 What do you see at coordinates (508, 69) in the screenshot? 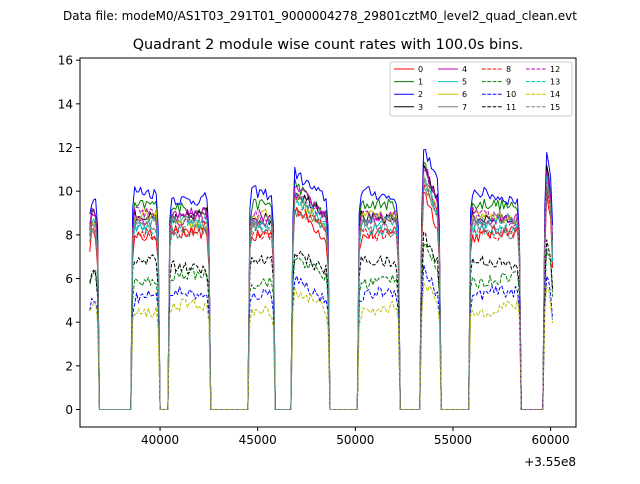
I see `legend-label-8: 8` at bounding box center [508, 69].